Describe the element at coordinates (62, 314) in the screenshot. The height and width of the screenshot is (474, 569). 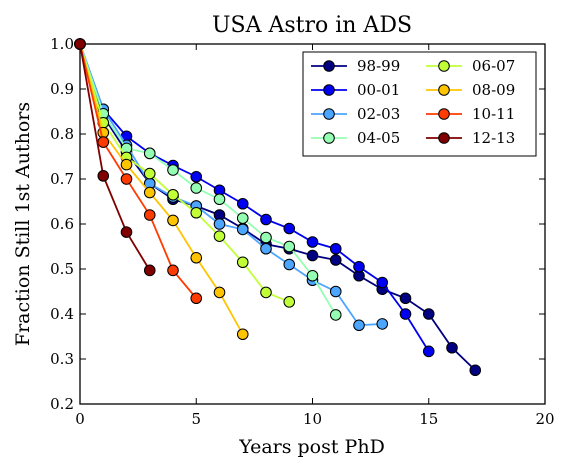
I see `y-tick-label: 0.4` at that location.